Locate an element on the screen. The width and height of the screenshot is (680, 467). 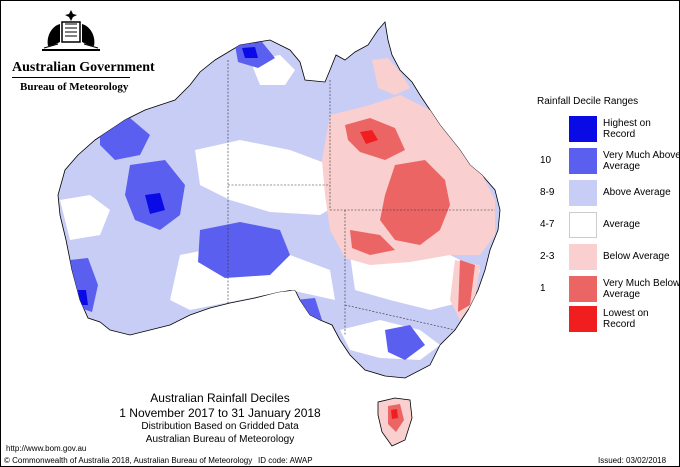
legend-item-above: 8-9 Above Average is located at coordinates (610, 193).